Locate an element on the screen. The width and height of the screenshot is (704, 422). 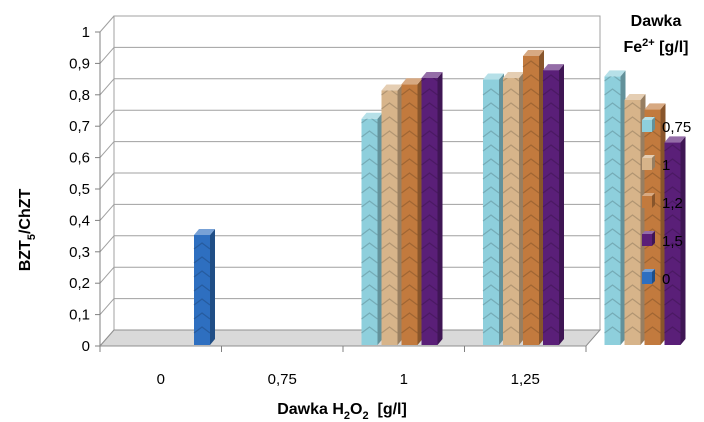
y-tick-label: 0,3 is located at coordinates (79, 252).